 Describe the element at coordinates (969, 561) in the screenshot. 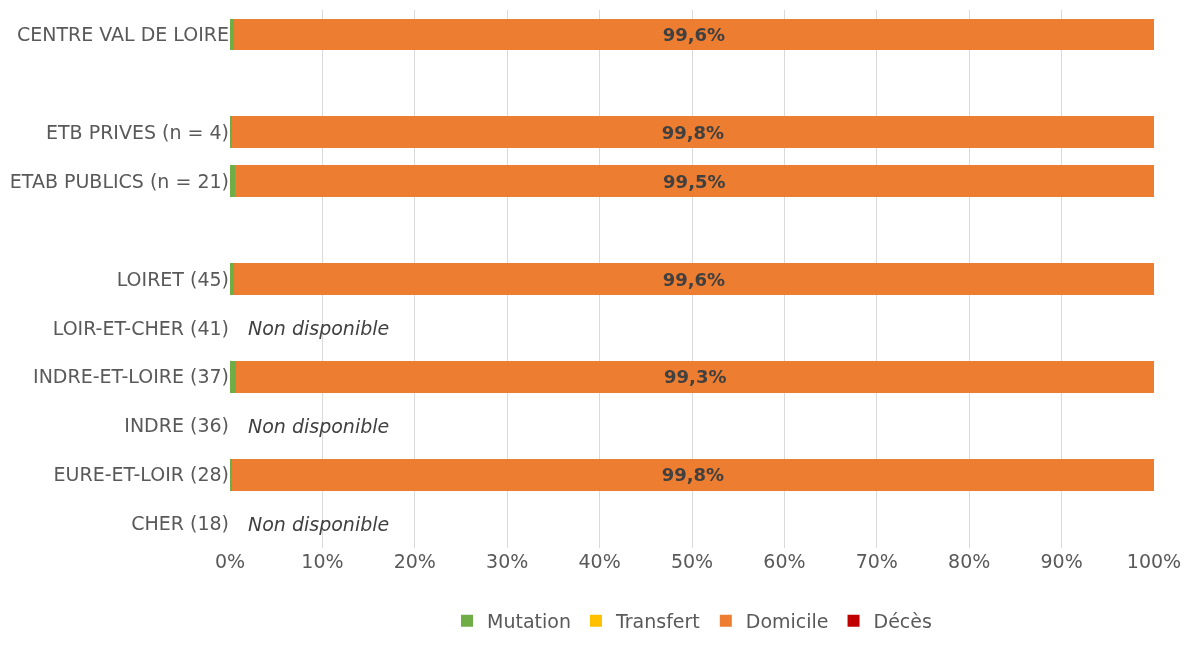

I see `x-tick-label: 80%` at that location.